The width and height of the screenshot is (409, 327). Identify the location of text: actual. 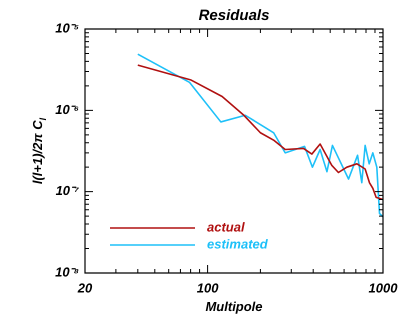
(226, 227).